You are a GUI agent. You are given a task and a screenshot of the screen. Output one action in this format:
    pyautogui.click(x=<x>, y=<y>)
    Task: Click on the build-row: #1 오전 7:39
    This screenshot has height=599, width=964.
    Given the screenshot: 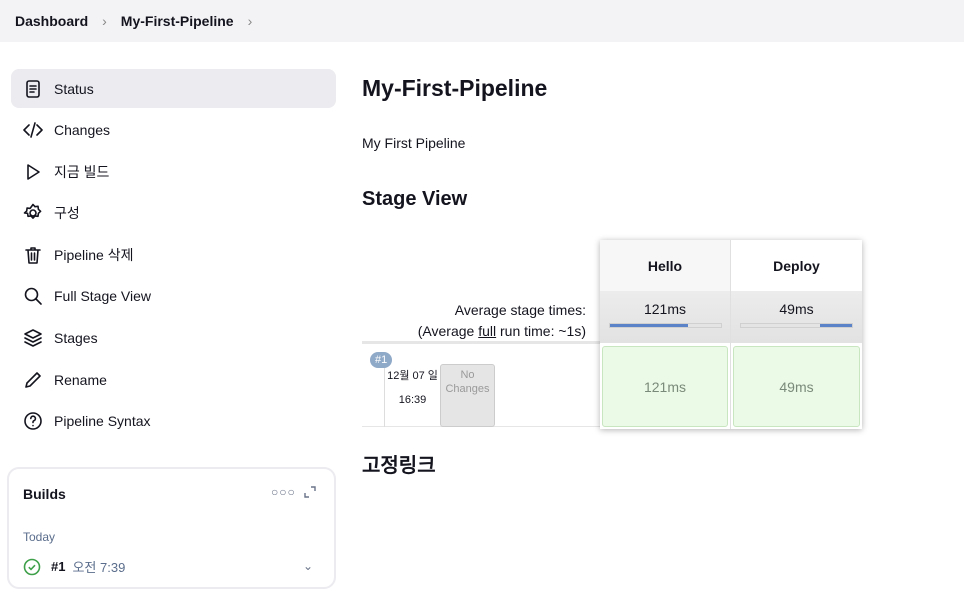 What is the action you would take?
    pyautogui.click(x=74, y=566)
    